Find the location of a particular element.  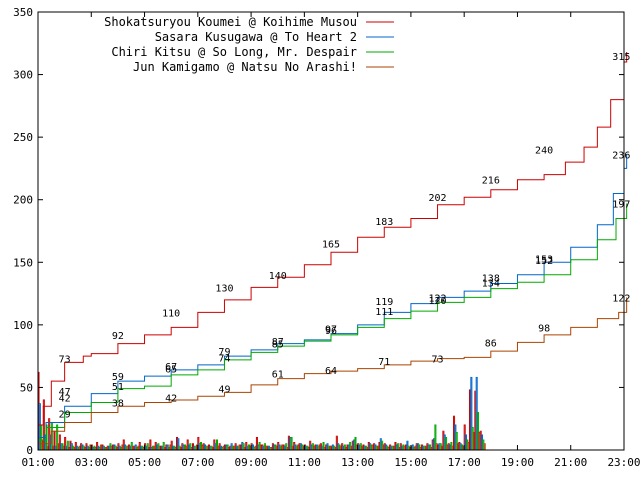

histogram-bar is located at coordinates (484, 447).